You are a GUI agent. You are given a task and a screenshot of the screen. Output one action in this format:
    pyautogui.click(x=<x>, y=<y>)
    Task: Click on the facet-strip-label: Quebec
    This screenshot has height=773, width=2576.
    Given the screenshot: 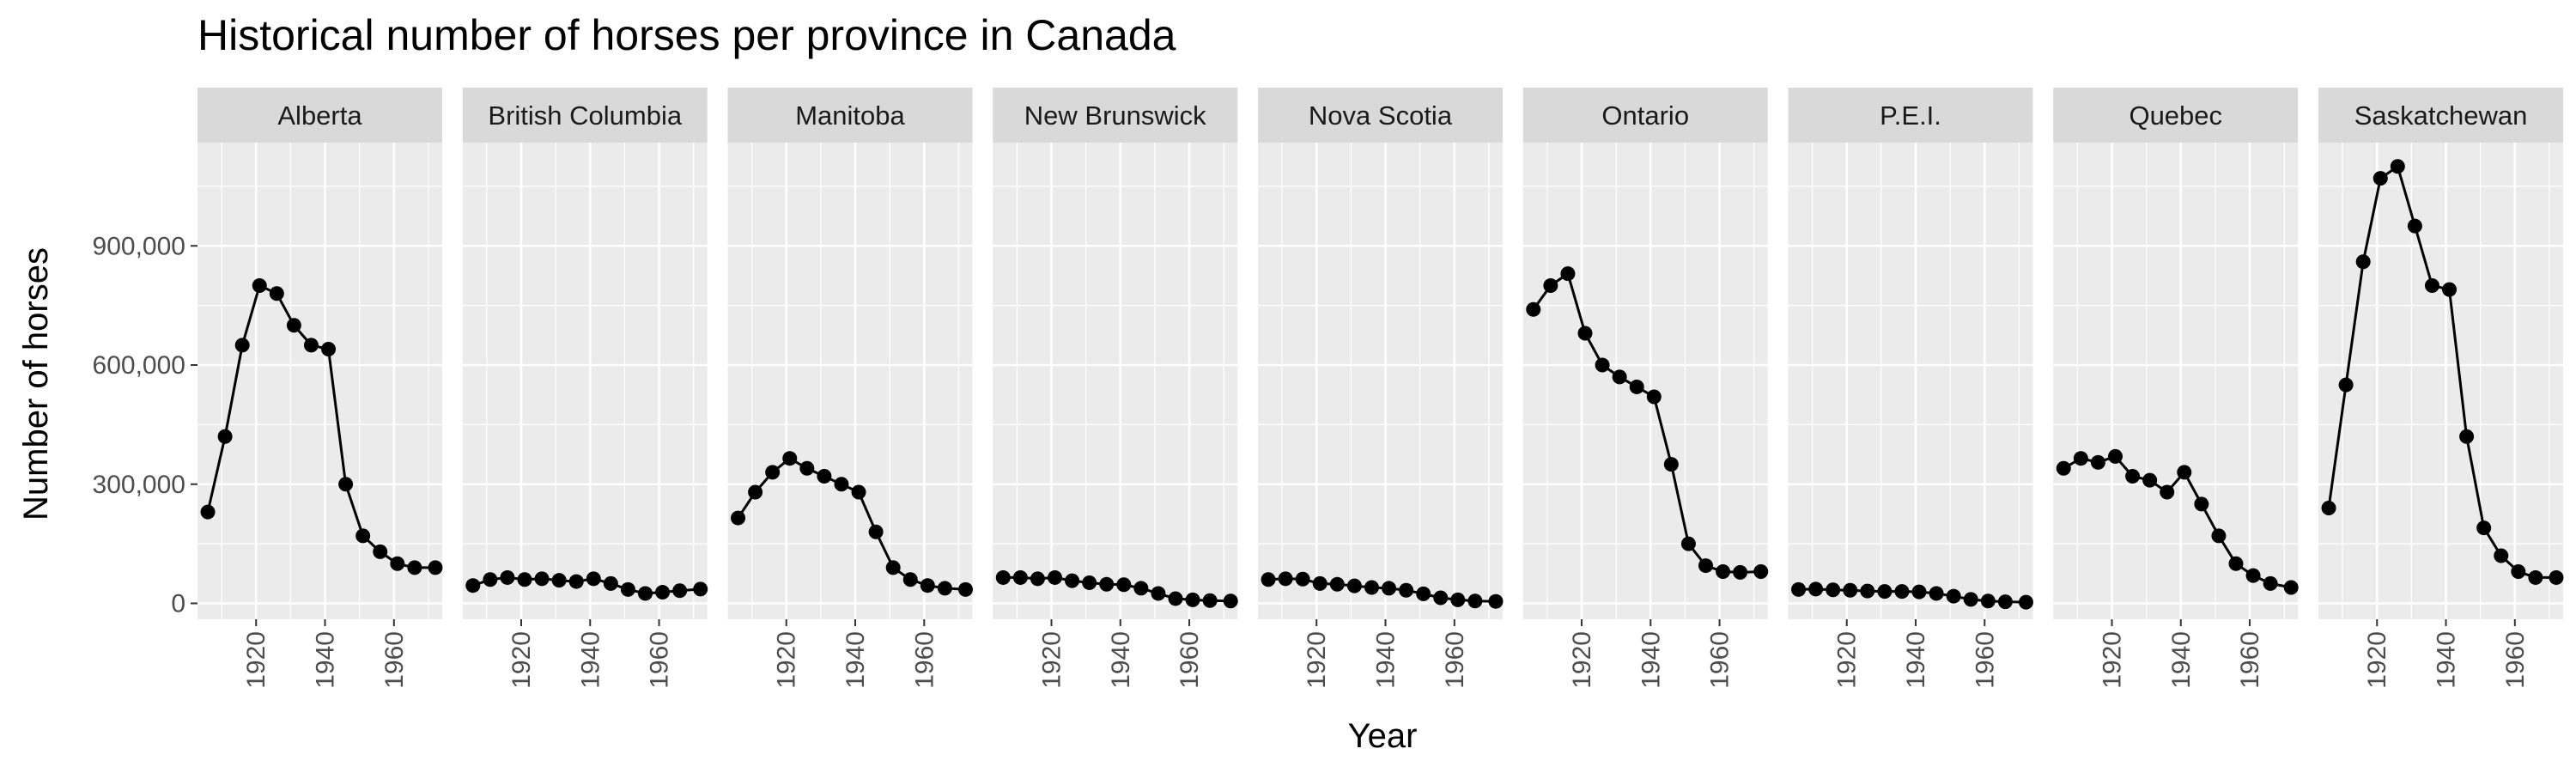 What is the action you would take?
    pyautogui.click(x=2175, y=115)
    